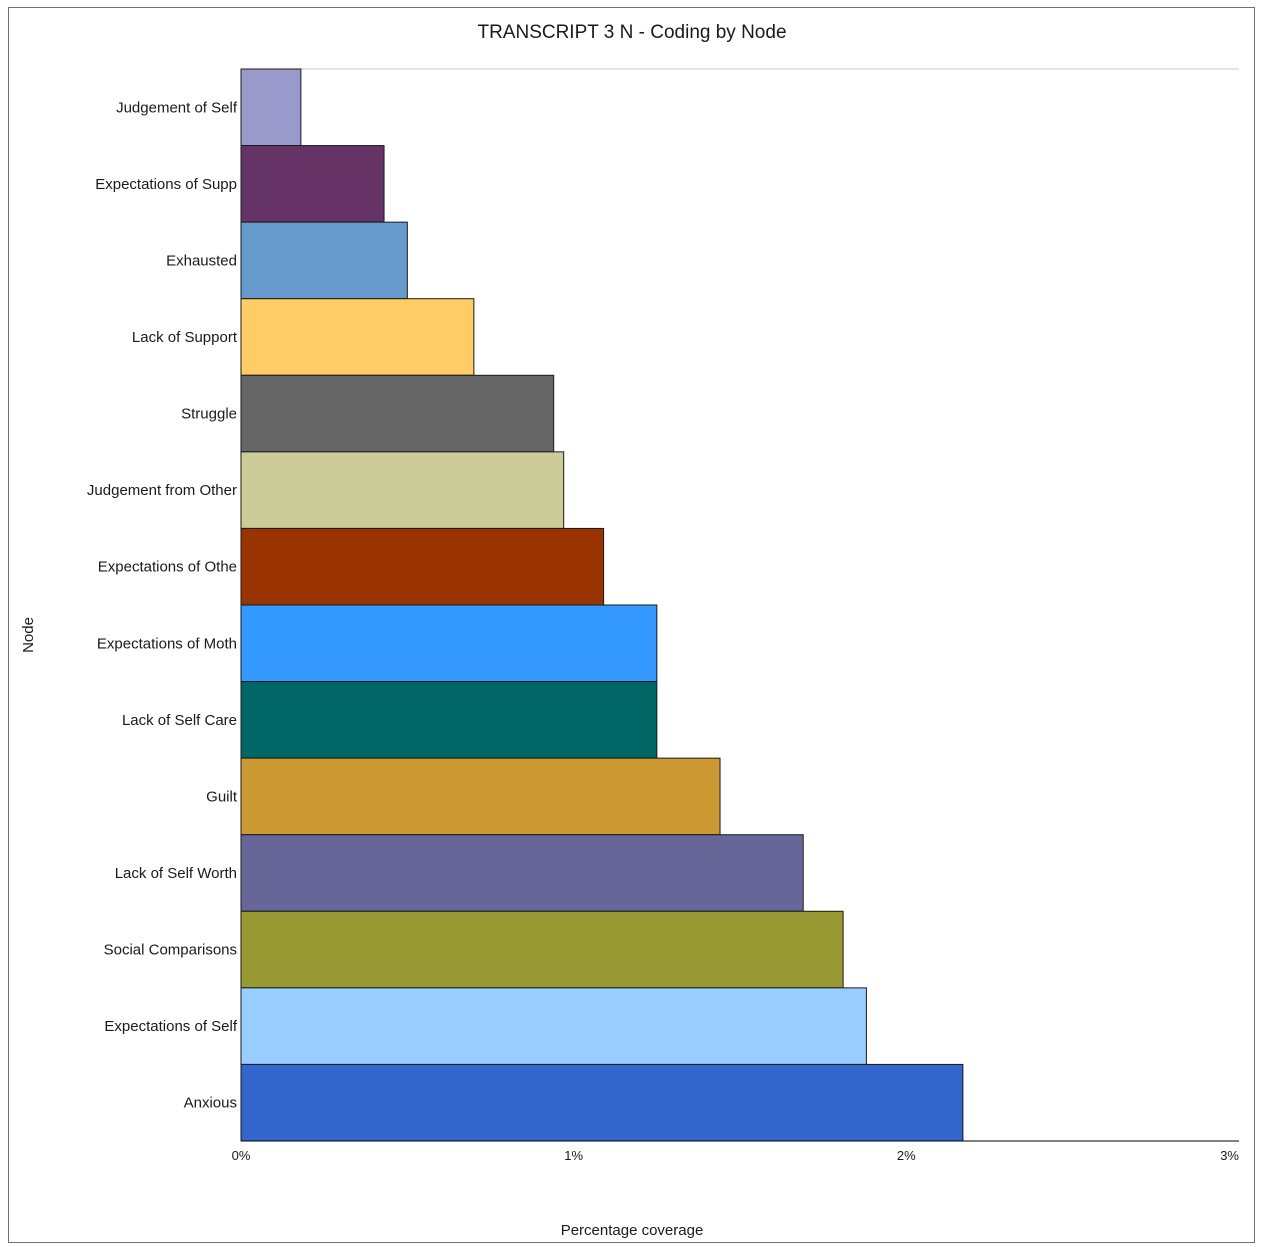 The image size is (1263, 1247). Describe the element at coordinates (449, 643) in the screenshot. I see `bar-expectations-of-moth` at that location.